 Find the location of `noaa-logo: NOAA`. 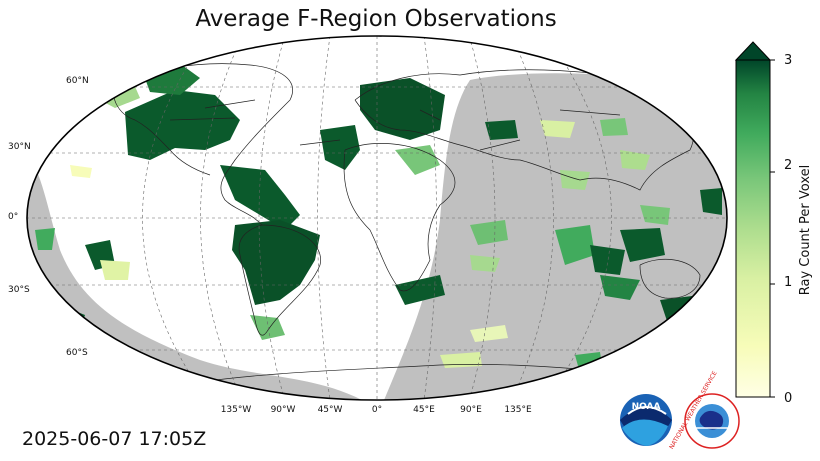

noaa-logo: NOAA is located at coordinates (646, 420).